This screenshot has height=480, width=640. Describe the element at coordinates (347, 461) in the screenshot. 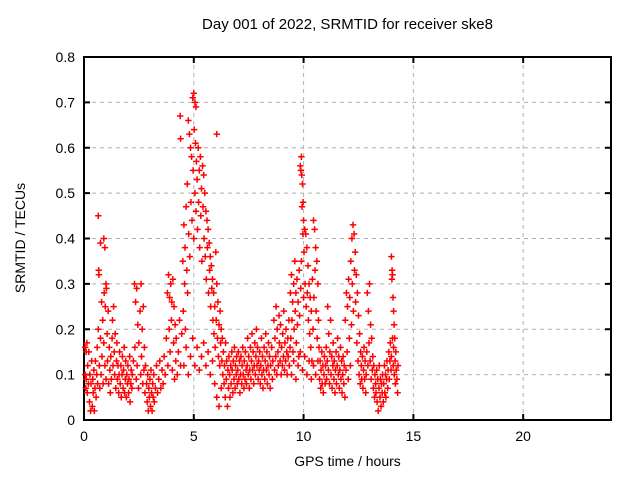

I see `x-axis-title: GPS time / hours` at that location.